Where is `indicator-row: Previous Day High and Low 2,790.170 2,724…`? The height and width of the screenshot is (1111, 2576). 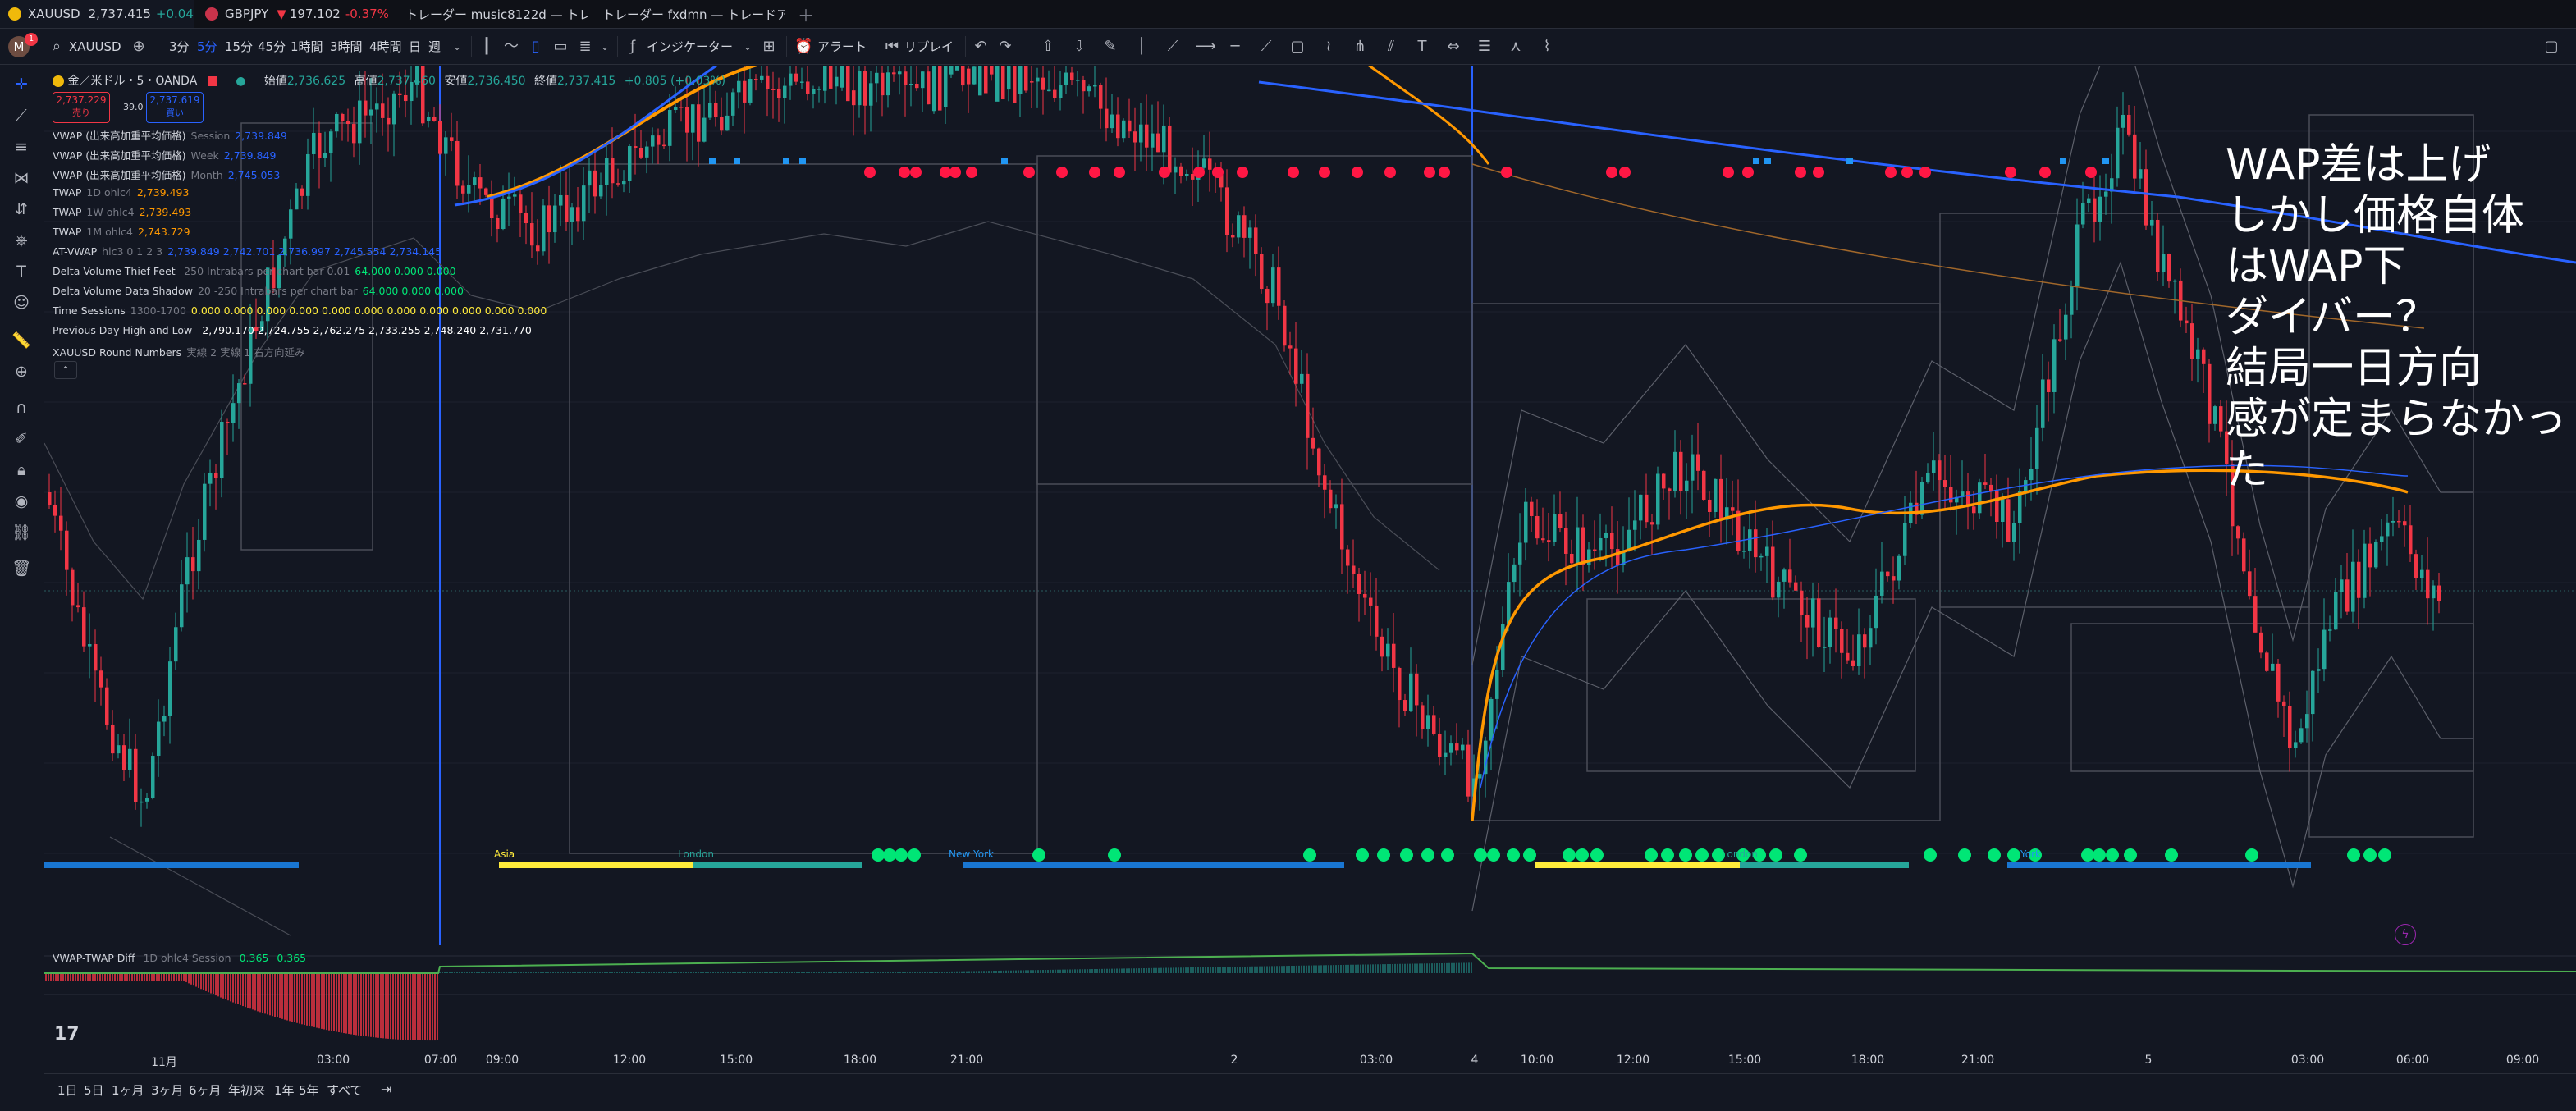
indicator-row: Previous Day High and Low 2,790.170 2,724… is located at coordinates (292, 330).